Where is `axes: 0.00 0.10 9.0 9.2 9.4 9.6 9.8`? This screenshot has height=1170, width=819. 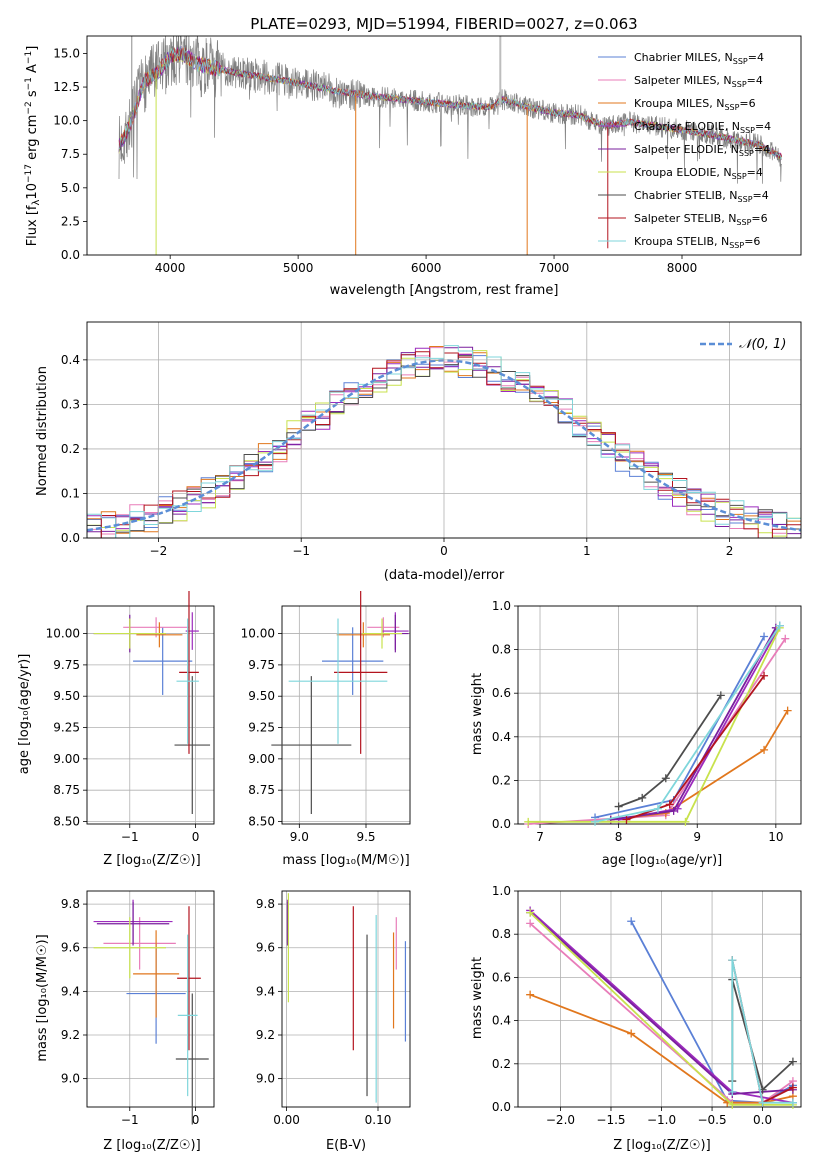
axes: 0.00 0.10 9.0 9.2 9.4 9.6 9.8 is located at coordinates (333, 1008).